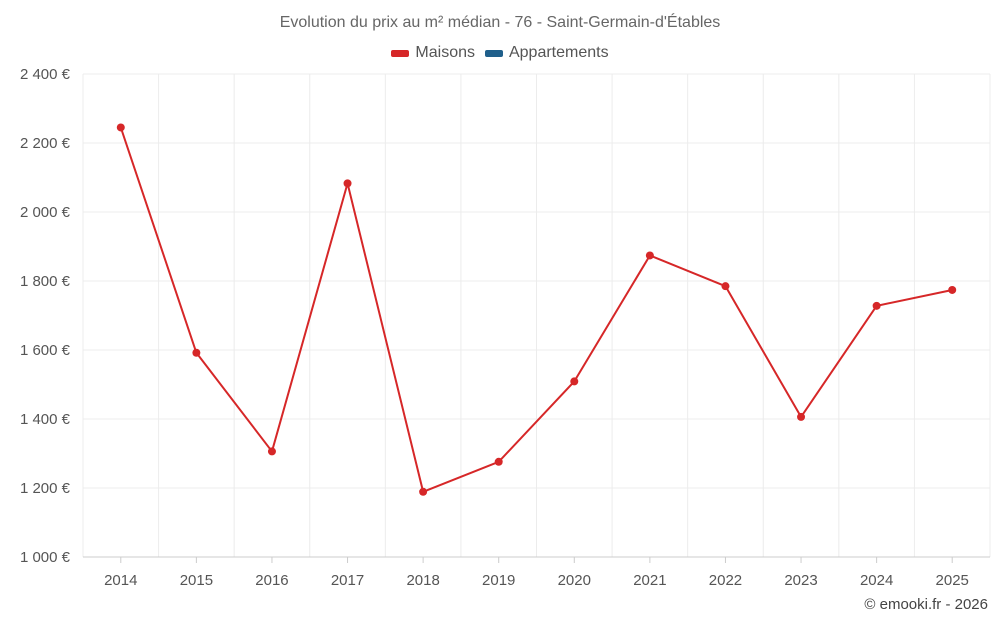  I want to click on x-tick-label: 2019, so click(498, 580).